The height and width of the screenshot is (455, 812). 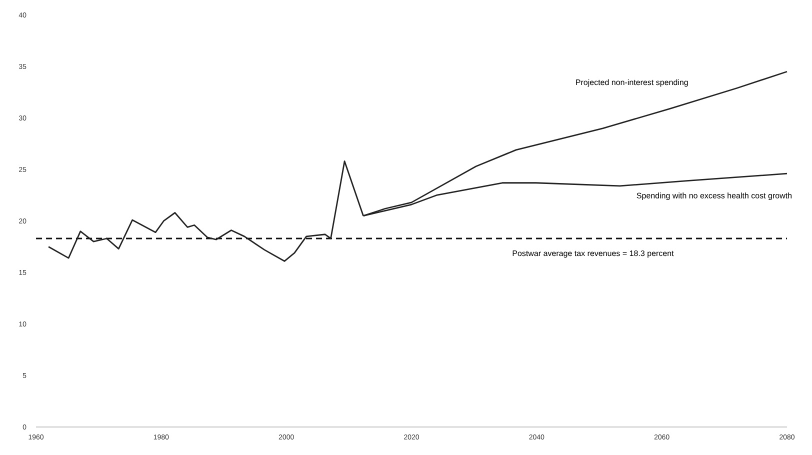 I want to click on ref-line-label: Postwar average tax revenues = 18.3 percent, so click(x=593, y=254).